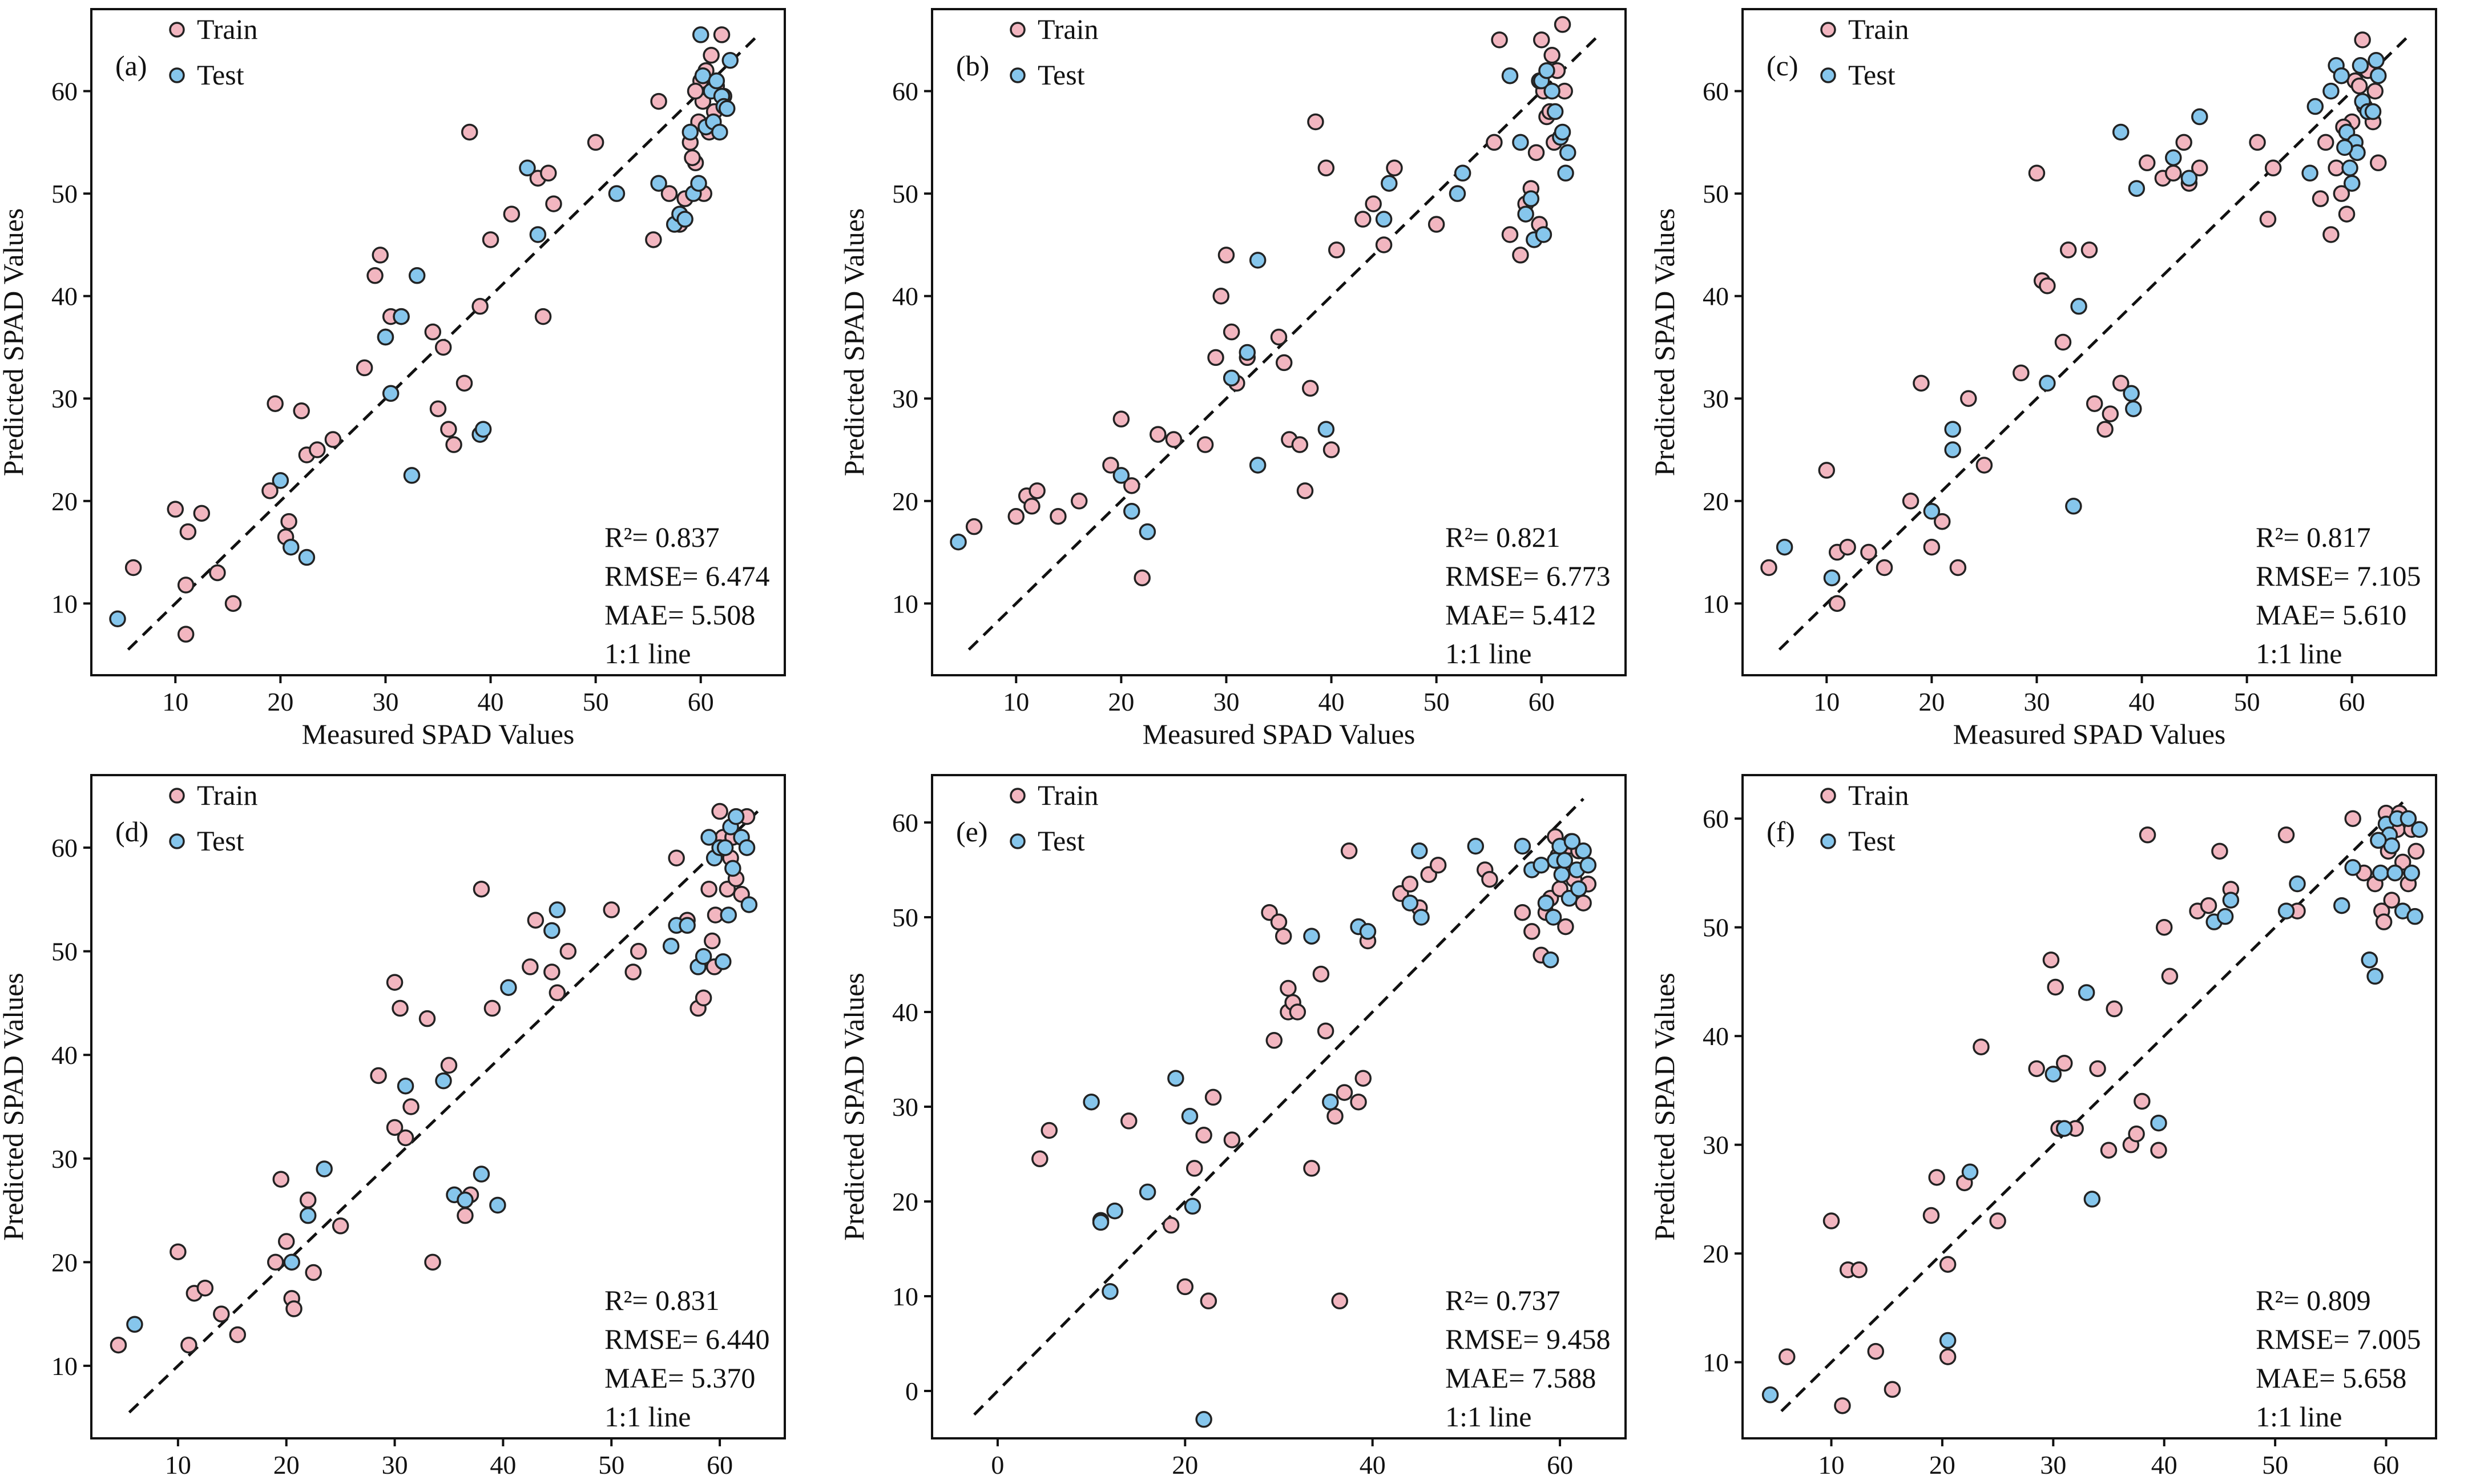 This screenshot has height=1484, width=2472. I want to click on y-axis-title: Predicted SPAD Values, so click(854, 342).